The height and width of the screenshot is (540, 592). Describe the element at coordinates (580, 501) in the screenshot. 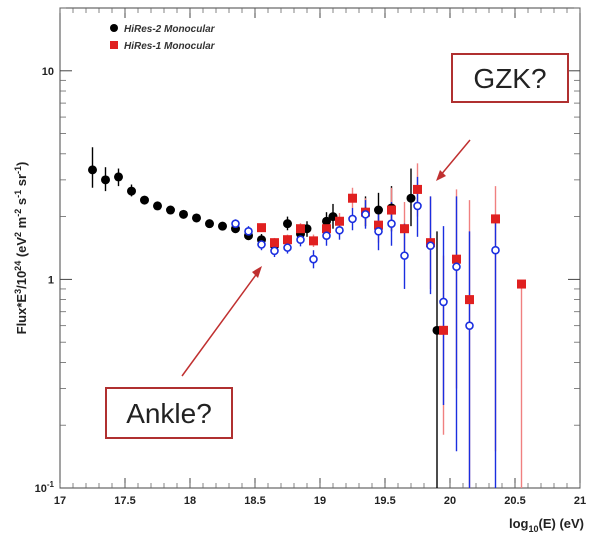

I see `x-tick-label: 21` at that location.